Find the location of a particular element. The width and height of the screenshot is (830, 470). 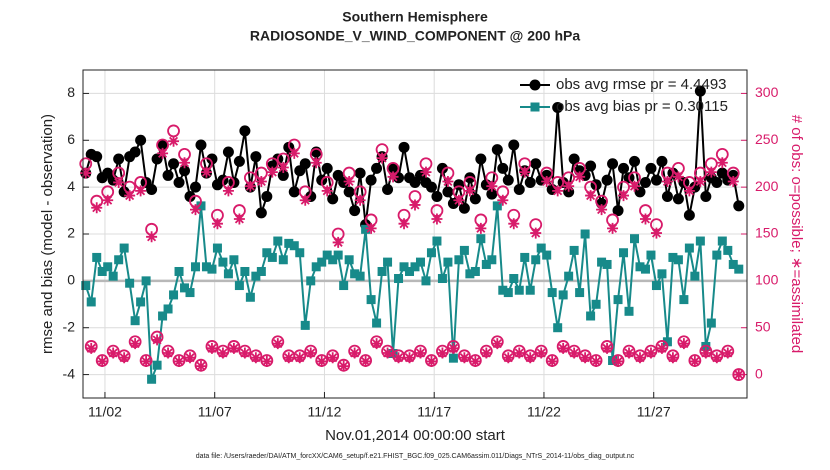

chart-subtitle: RADIOSONDE_V_WIND_COMPONENT @ 200 hPa is located at coordinates (415, 36).